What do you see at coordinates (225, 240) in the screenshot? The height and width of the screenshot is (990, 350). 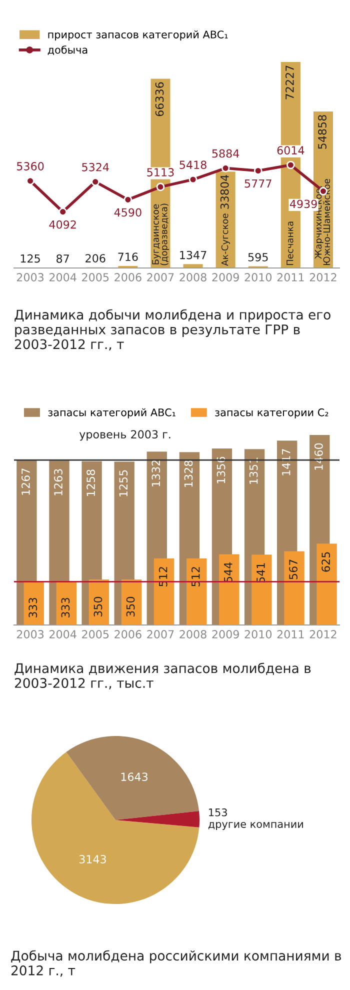 I see `annotation: Ак-Сугское` at bounding box center [225, 240].